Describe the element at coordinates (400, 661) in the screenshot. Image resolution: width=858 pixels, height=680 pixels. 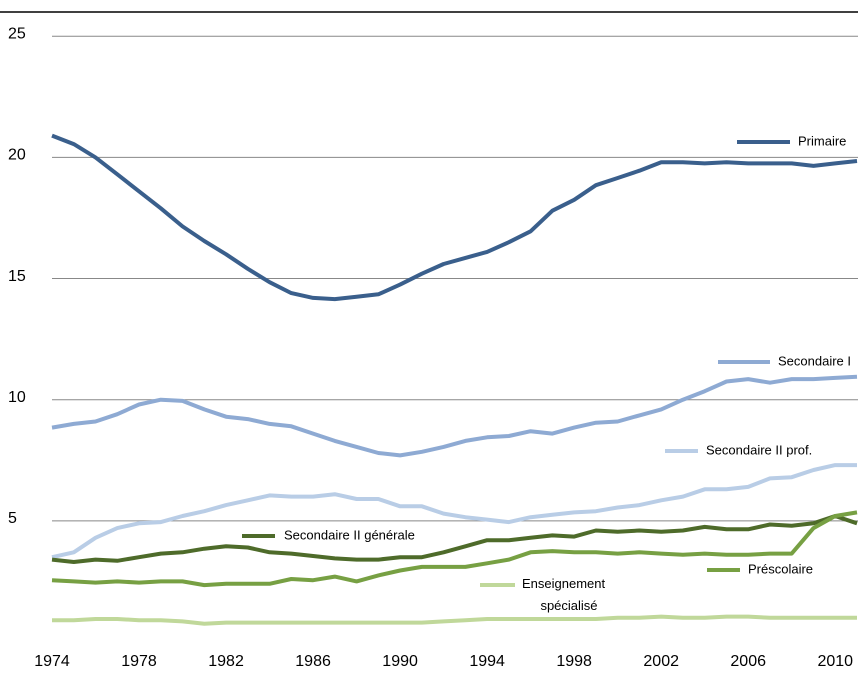
I see `x-tick-label: 1990` at that location.